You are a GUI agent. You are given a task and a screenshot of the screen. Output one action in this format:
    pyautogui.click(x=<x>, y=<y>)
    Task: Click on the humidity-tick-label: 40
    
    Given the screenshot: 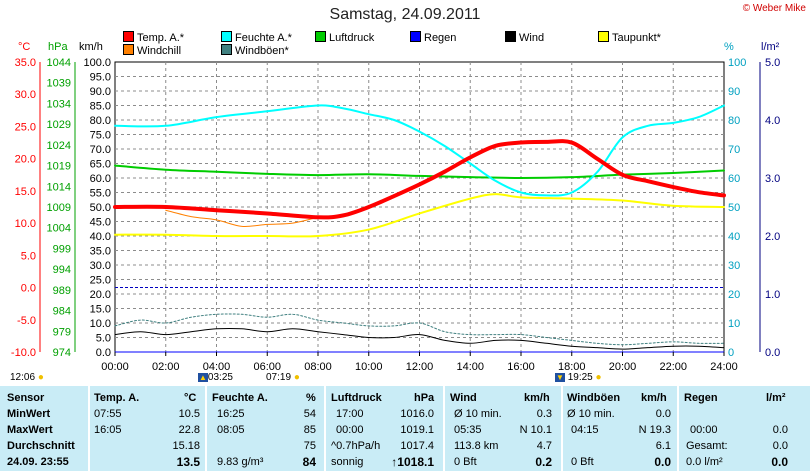 What is the action you would take?
    pyautogui.click(x=734, y=237)
    